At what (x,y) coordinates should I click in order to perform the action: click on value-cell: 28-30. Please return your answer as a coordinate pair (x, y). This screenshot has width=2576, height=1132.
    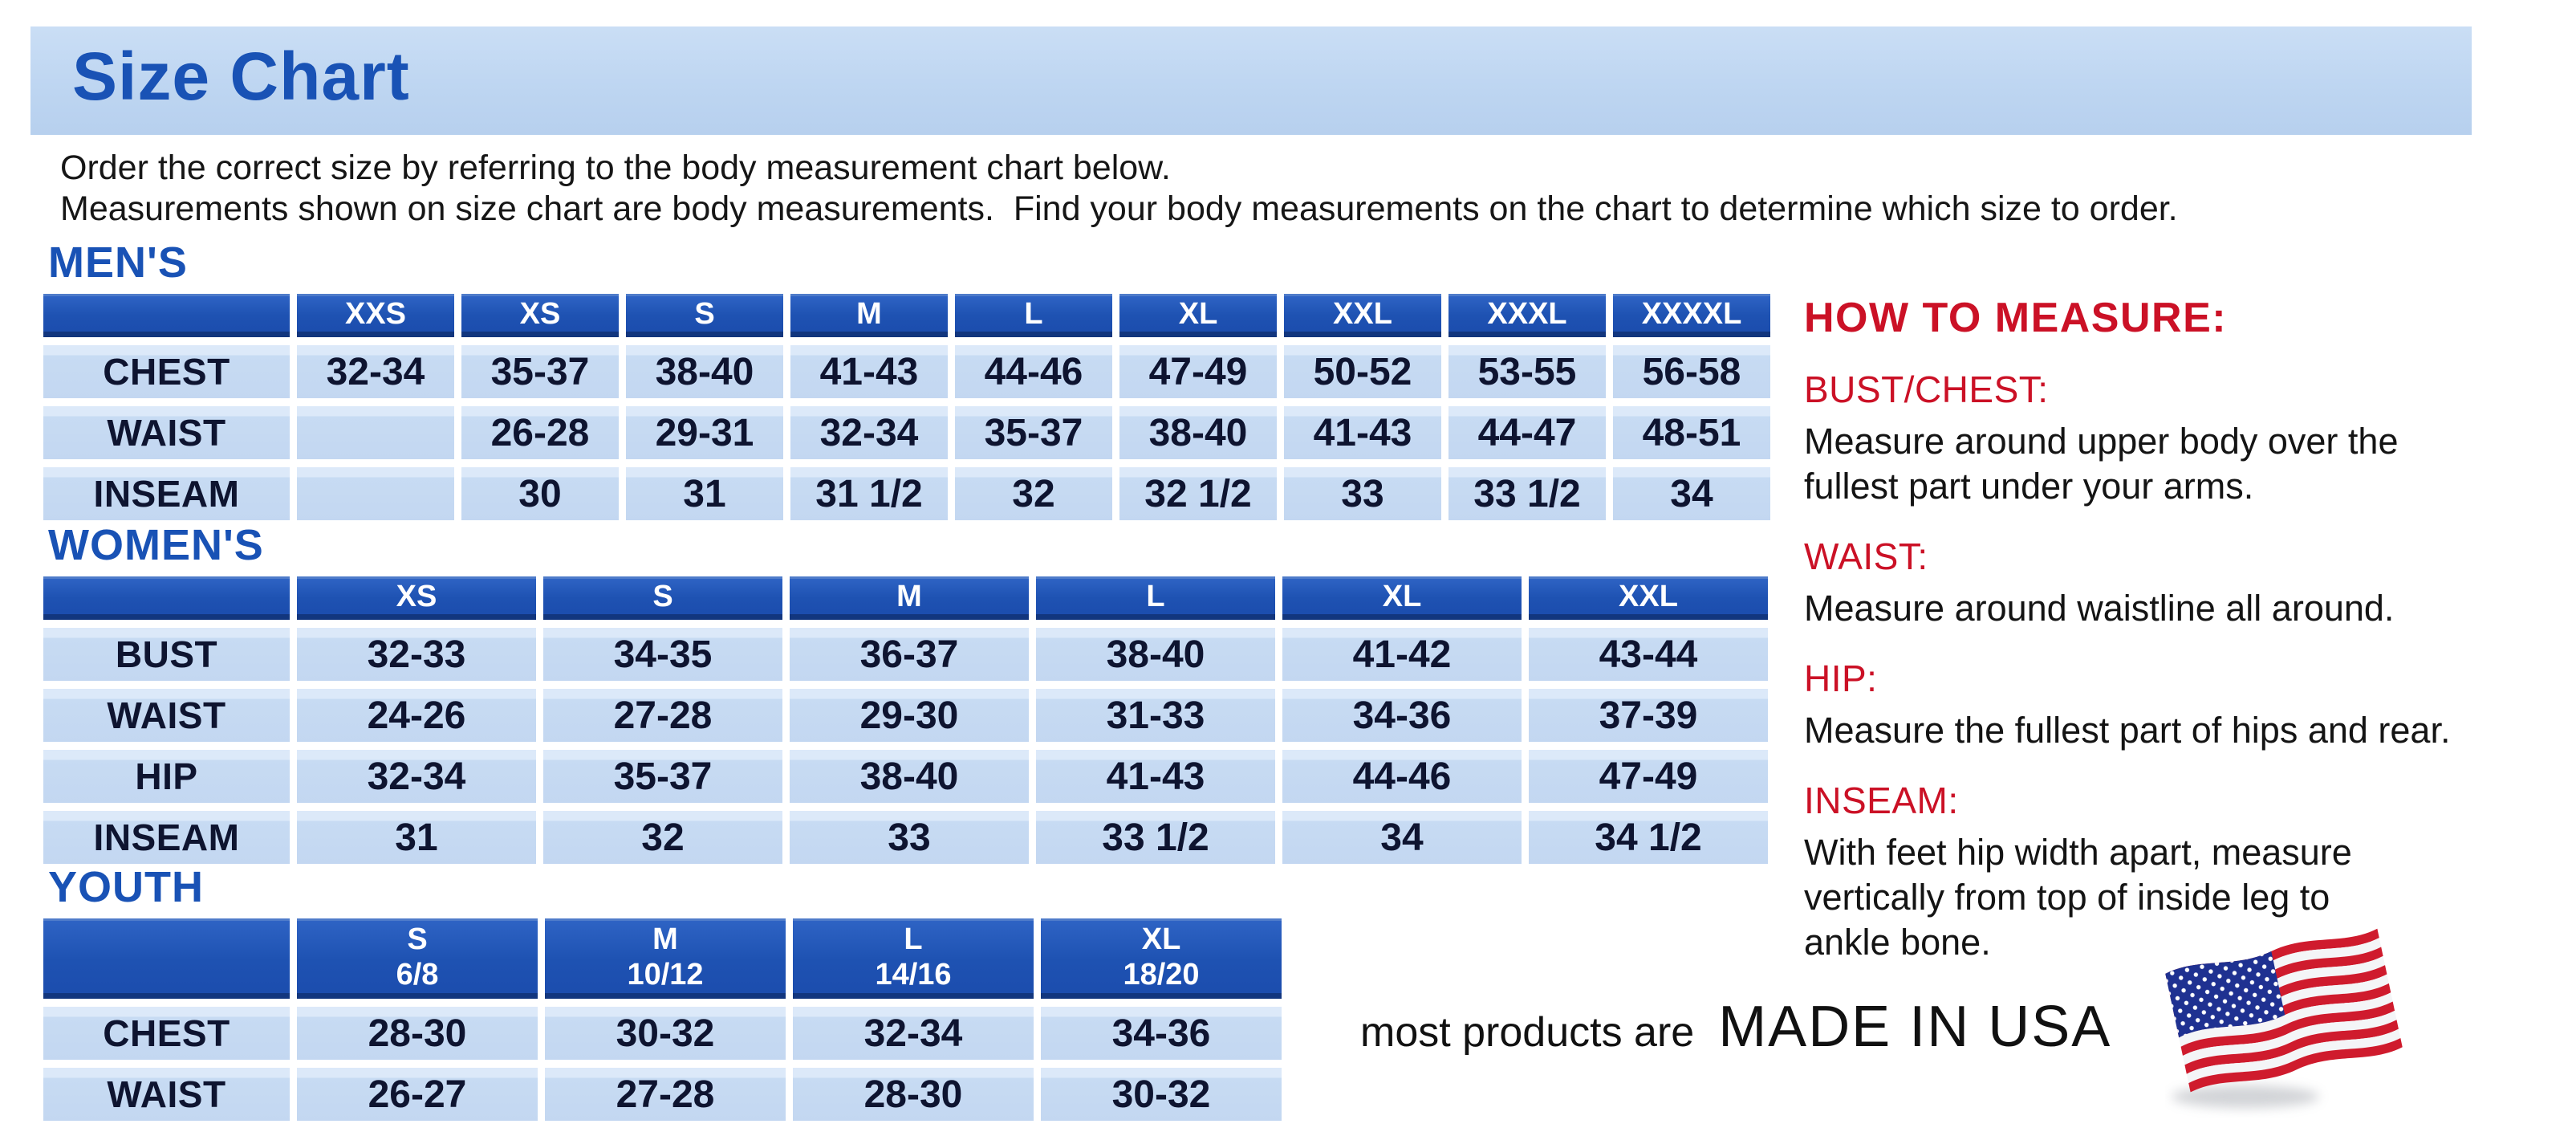
    Looking at the image, I should click on (914, 1094).